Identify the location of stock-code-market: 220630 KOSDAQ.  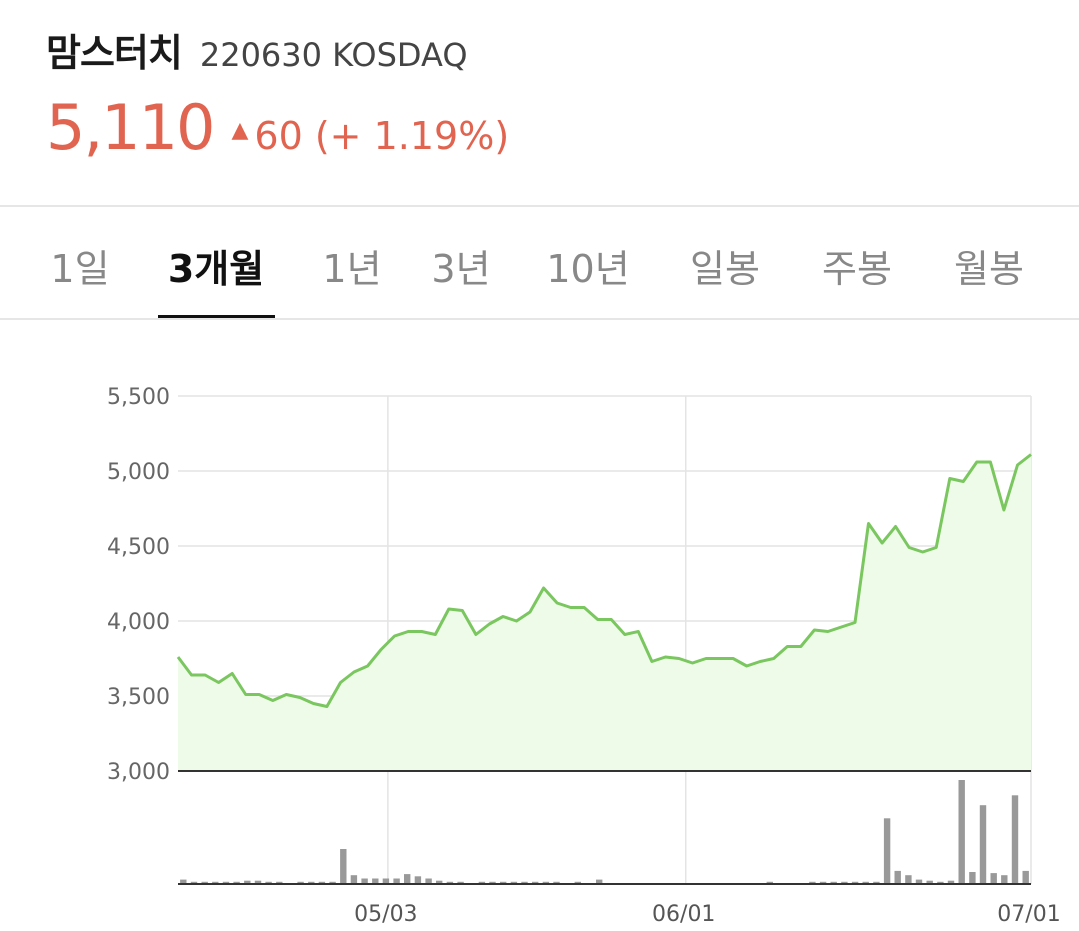
(333, 55).